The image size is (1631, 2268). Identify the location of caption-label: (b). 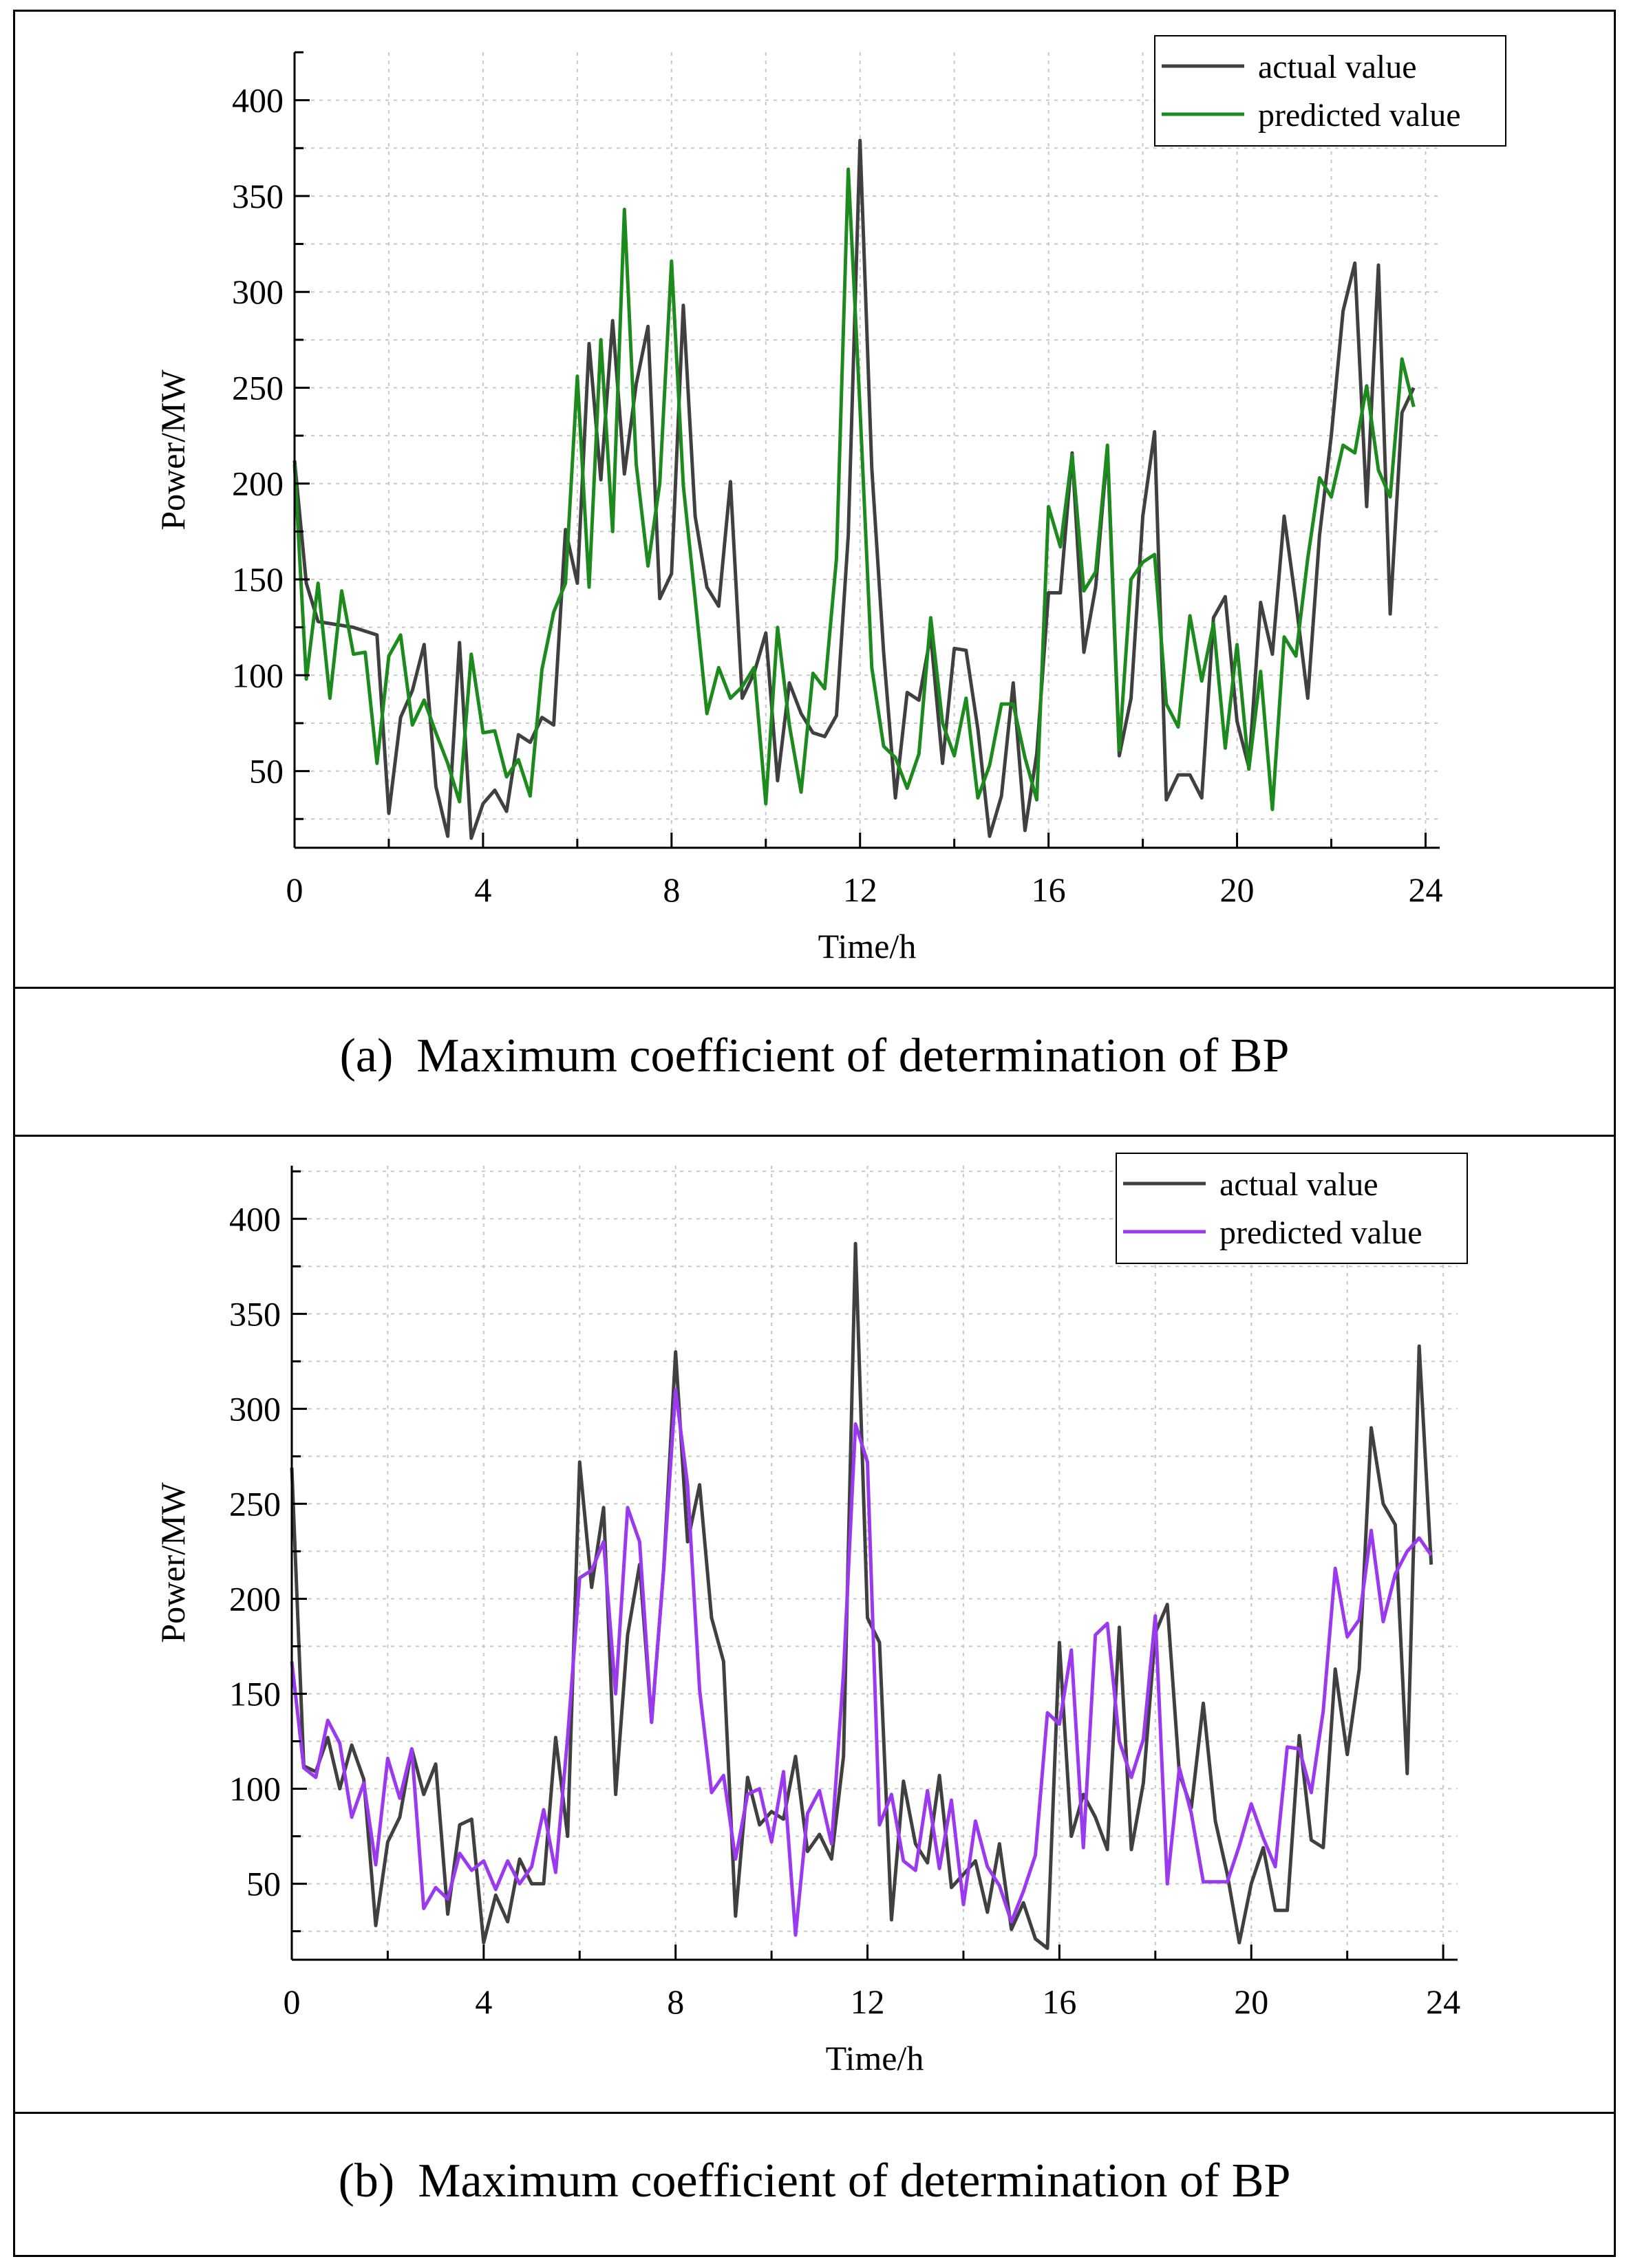
(366, 2180).